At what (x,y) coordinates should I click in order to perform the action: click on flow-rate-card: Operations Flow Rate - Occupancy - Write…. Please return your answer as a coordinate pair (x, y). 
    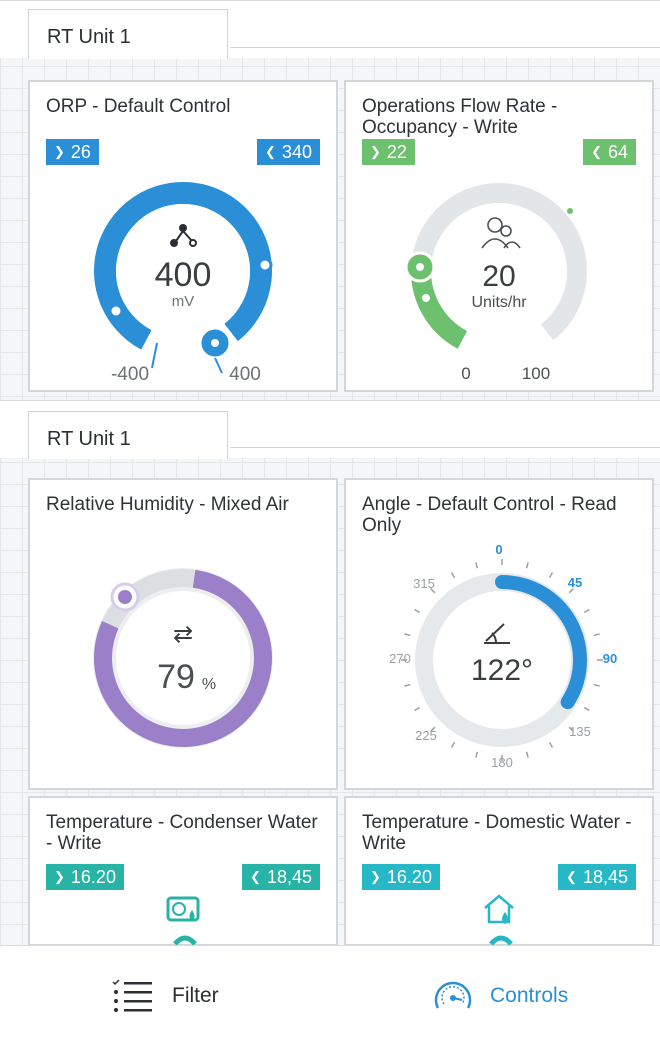
    Looking at the image, I should click on (499, 236).